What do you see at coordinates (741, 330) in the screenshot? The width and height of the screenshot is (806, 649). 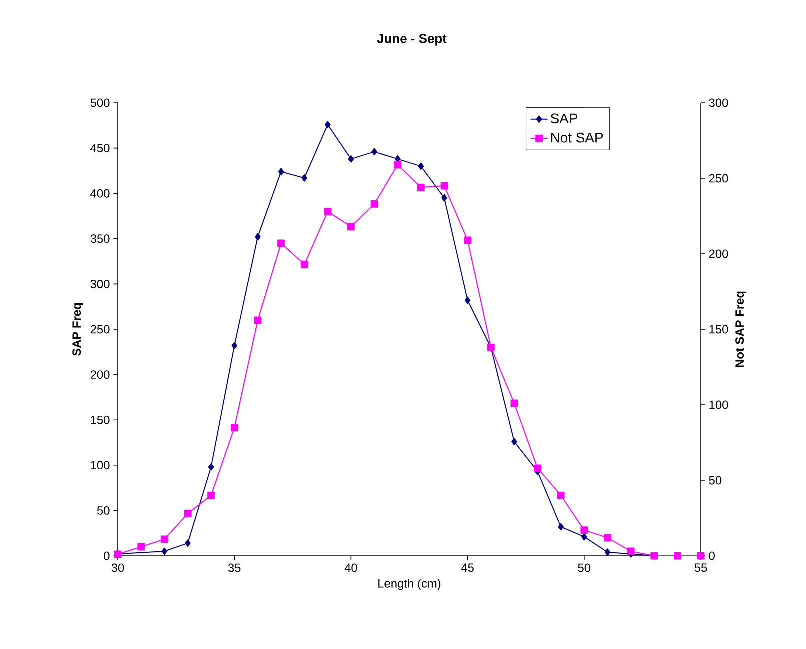 I see `y2-axis-title: Not SAP Freq` at bounding box center [741, 330].